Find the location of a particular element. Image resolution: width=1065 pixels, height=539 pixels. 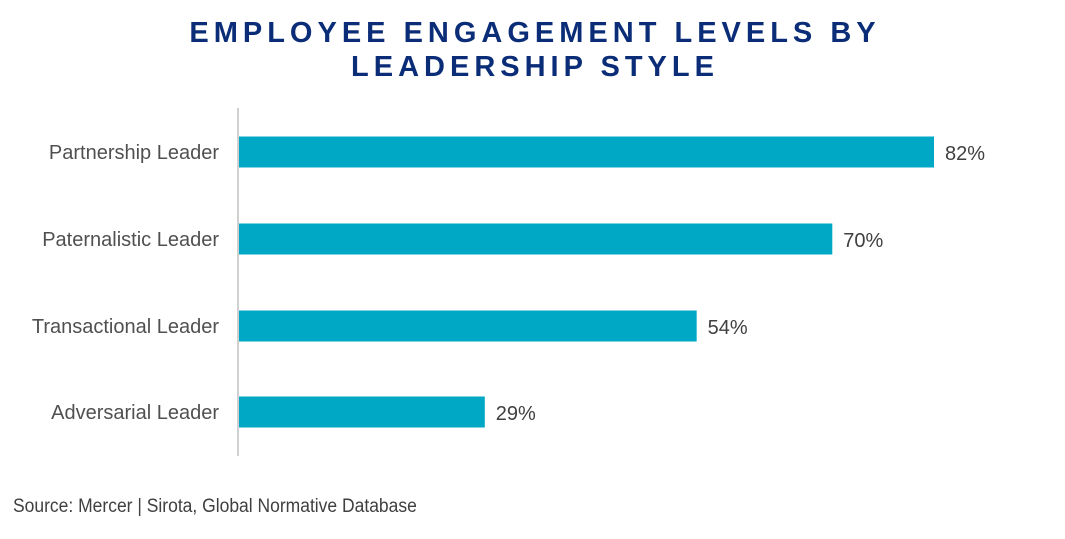

category-label: Paternalistic Leader is located at coordinates (130, 240).